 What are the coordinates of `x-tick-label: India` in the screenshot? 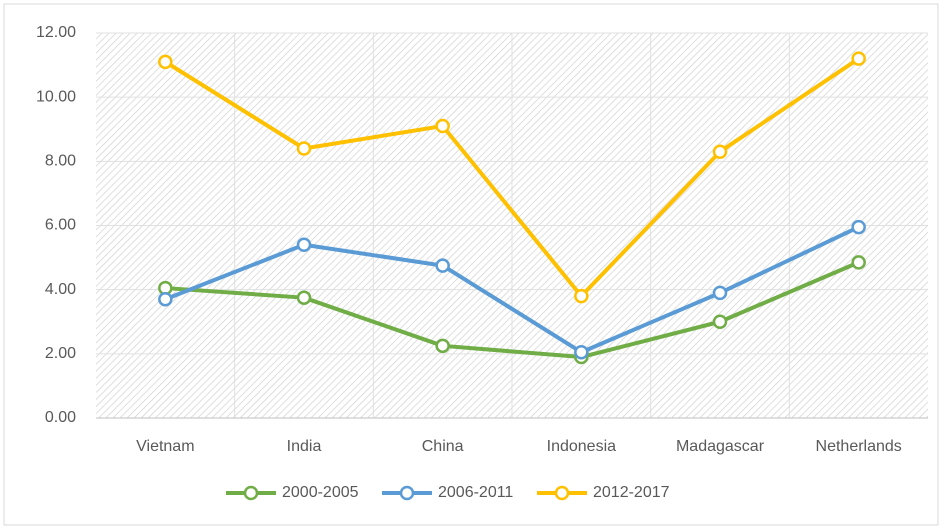 It's located at (304, 446).